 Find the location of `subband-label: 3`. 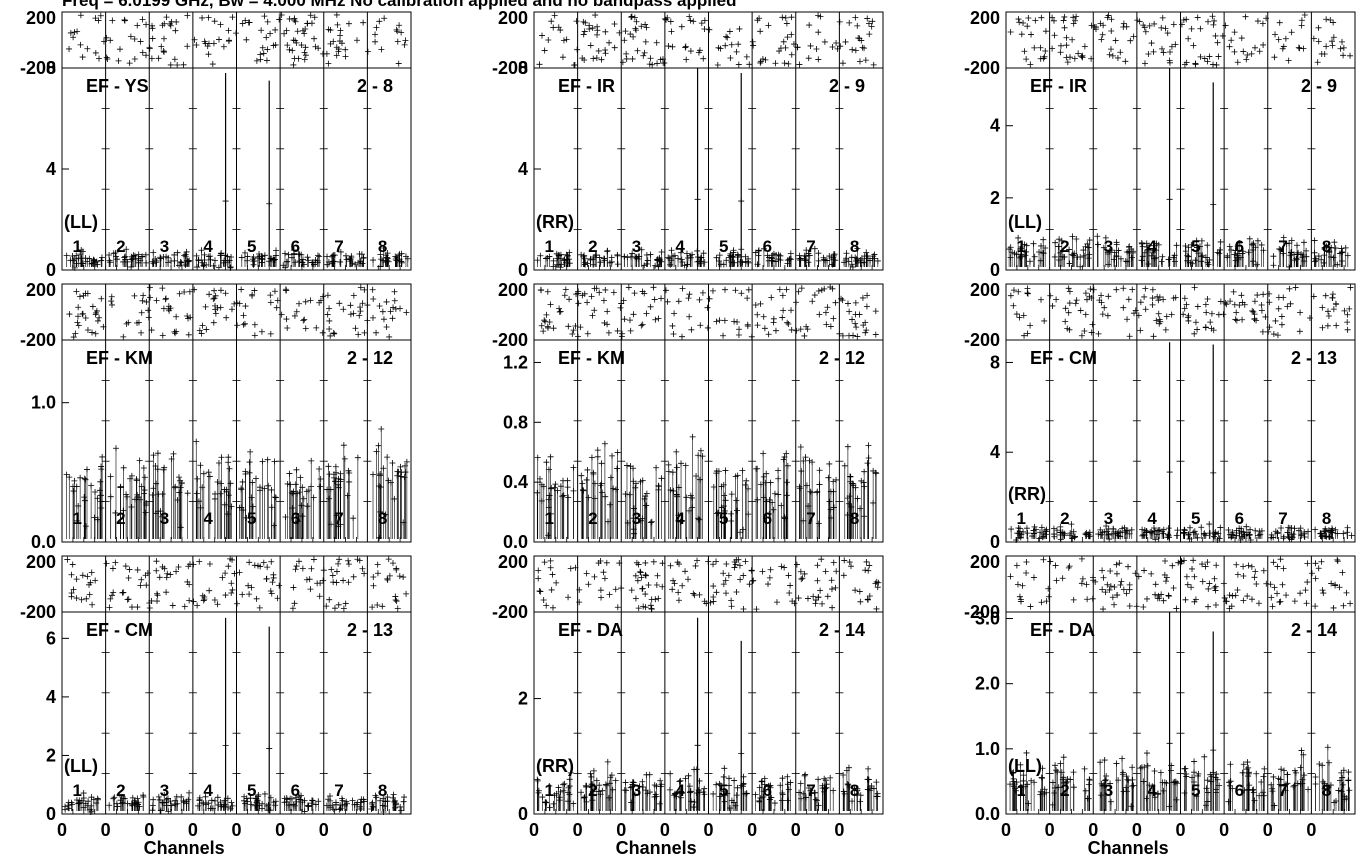

subband-label: 3 is located at coordinates (636, 518).